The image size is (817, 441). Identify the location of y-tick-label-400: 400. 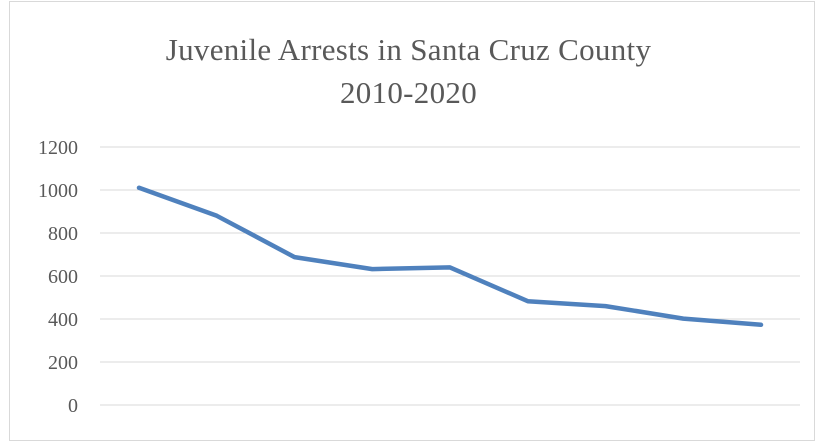
(63, 320).